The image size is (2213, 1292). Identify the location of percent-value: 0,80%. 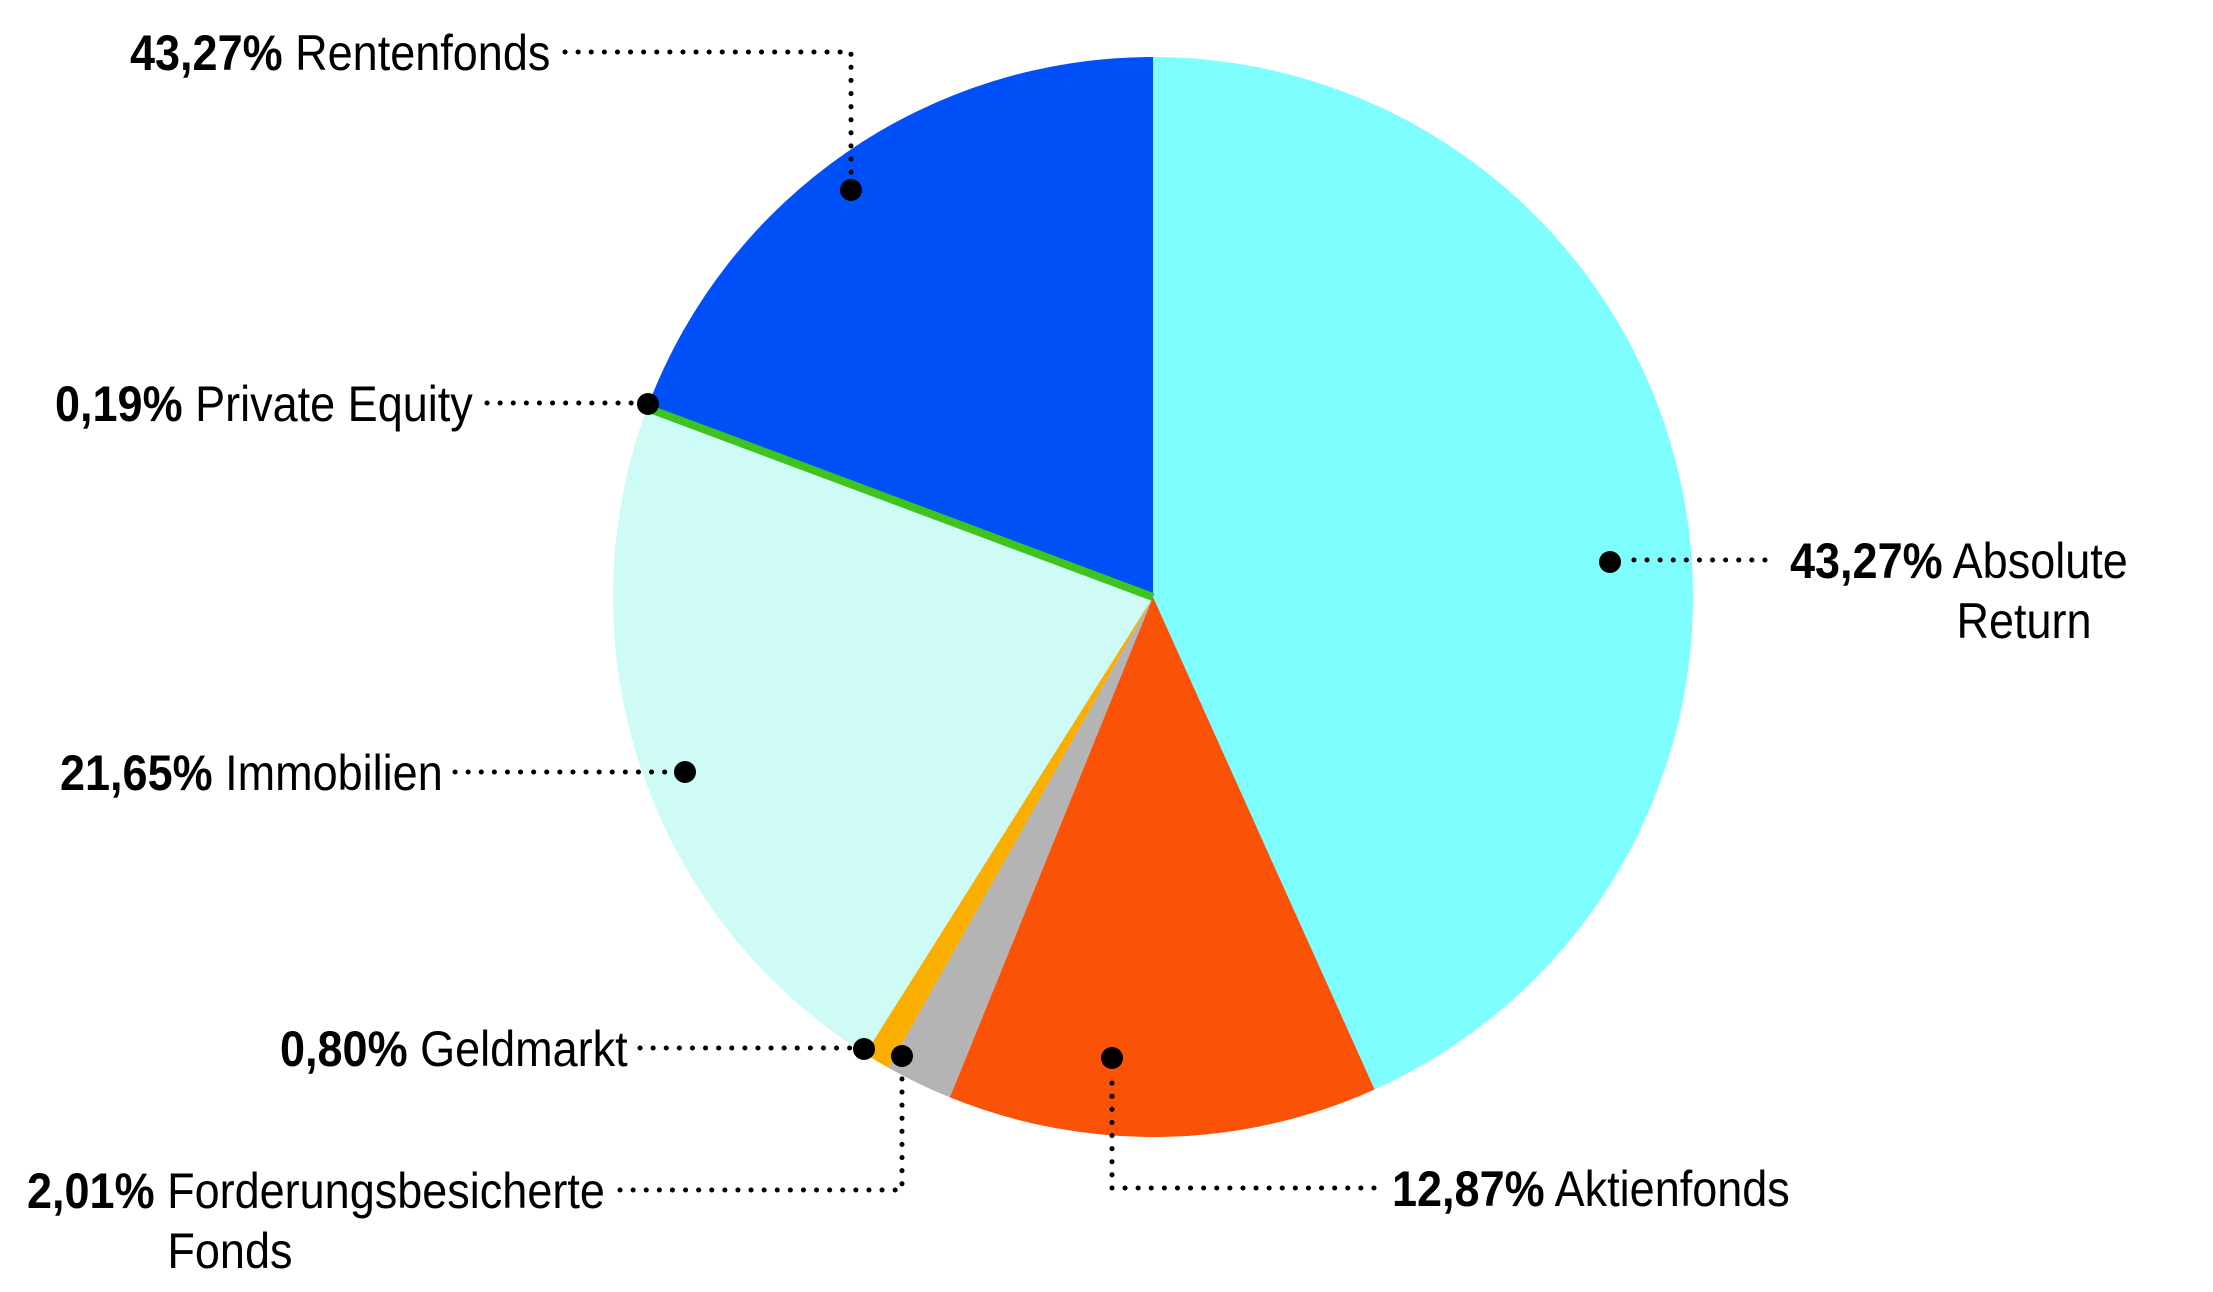
(344, 1049).